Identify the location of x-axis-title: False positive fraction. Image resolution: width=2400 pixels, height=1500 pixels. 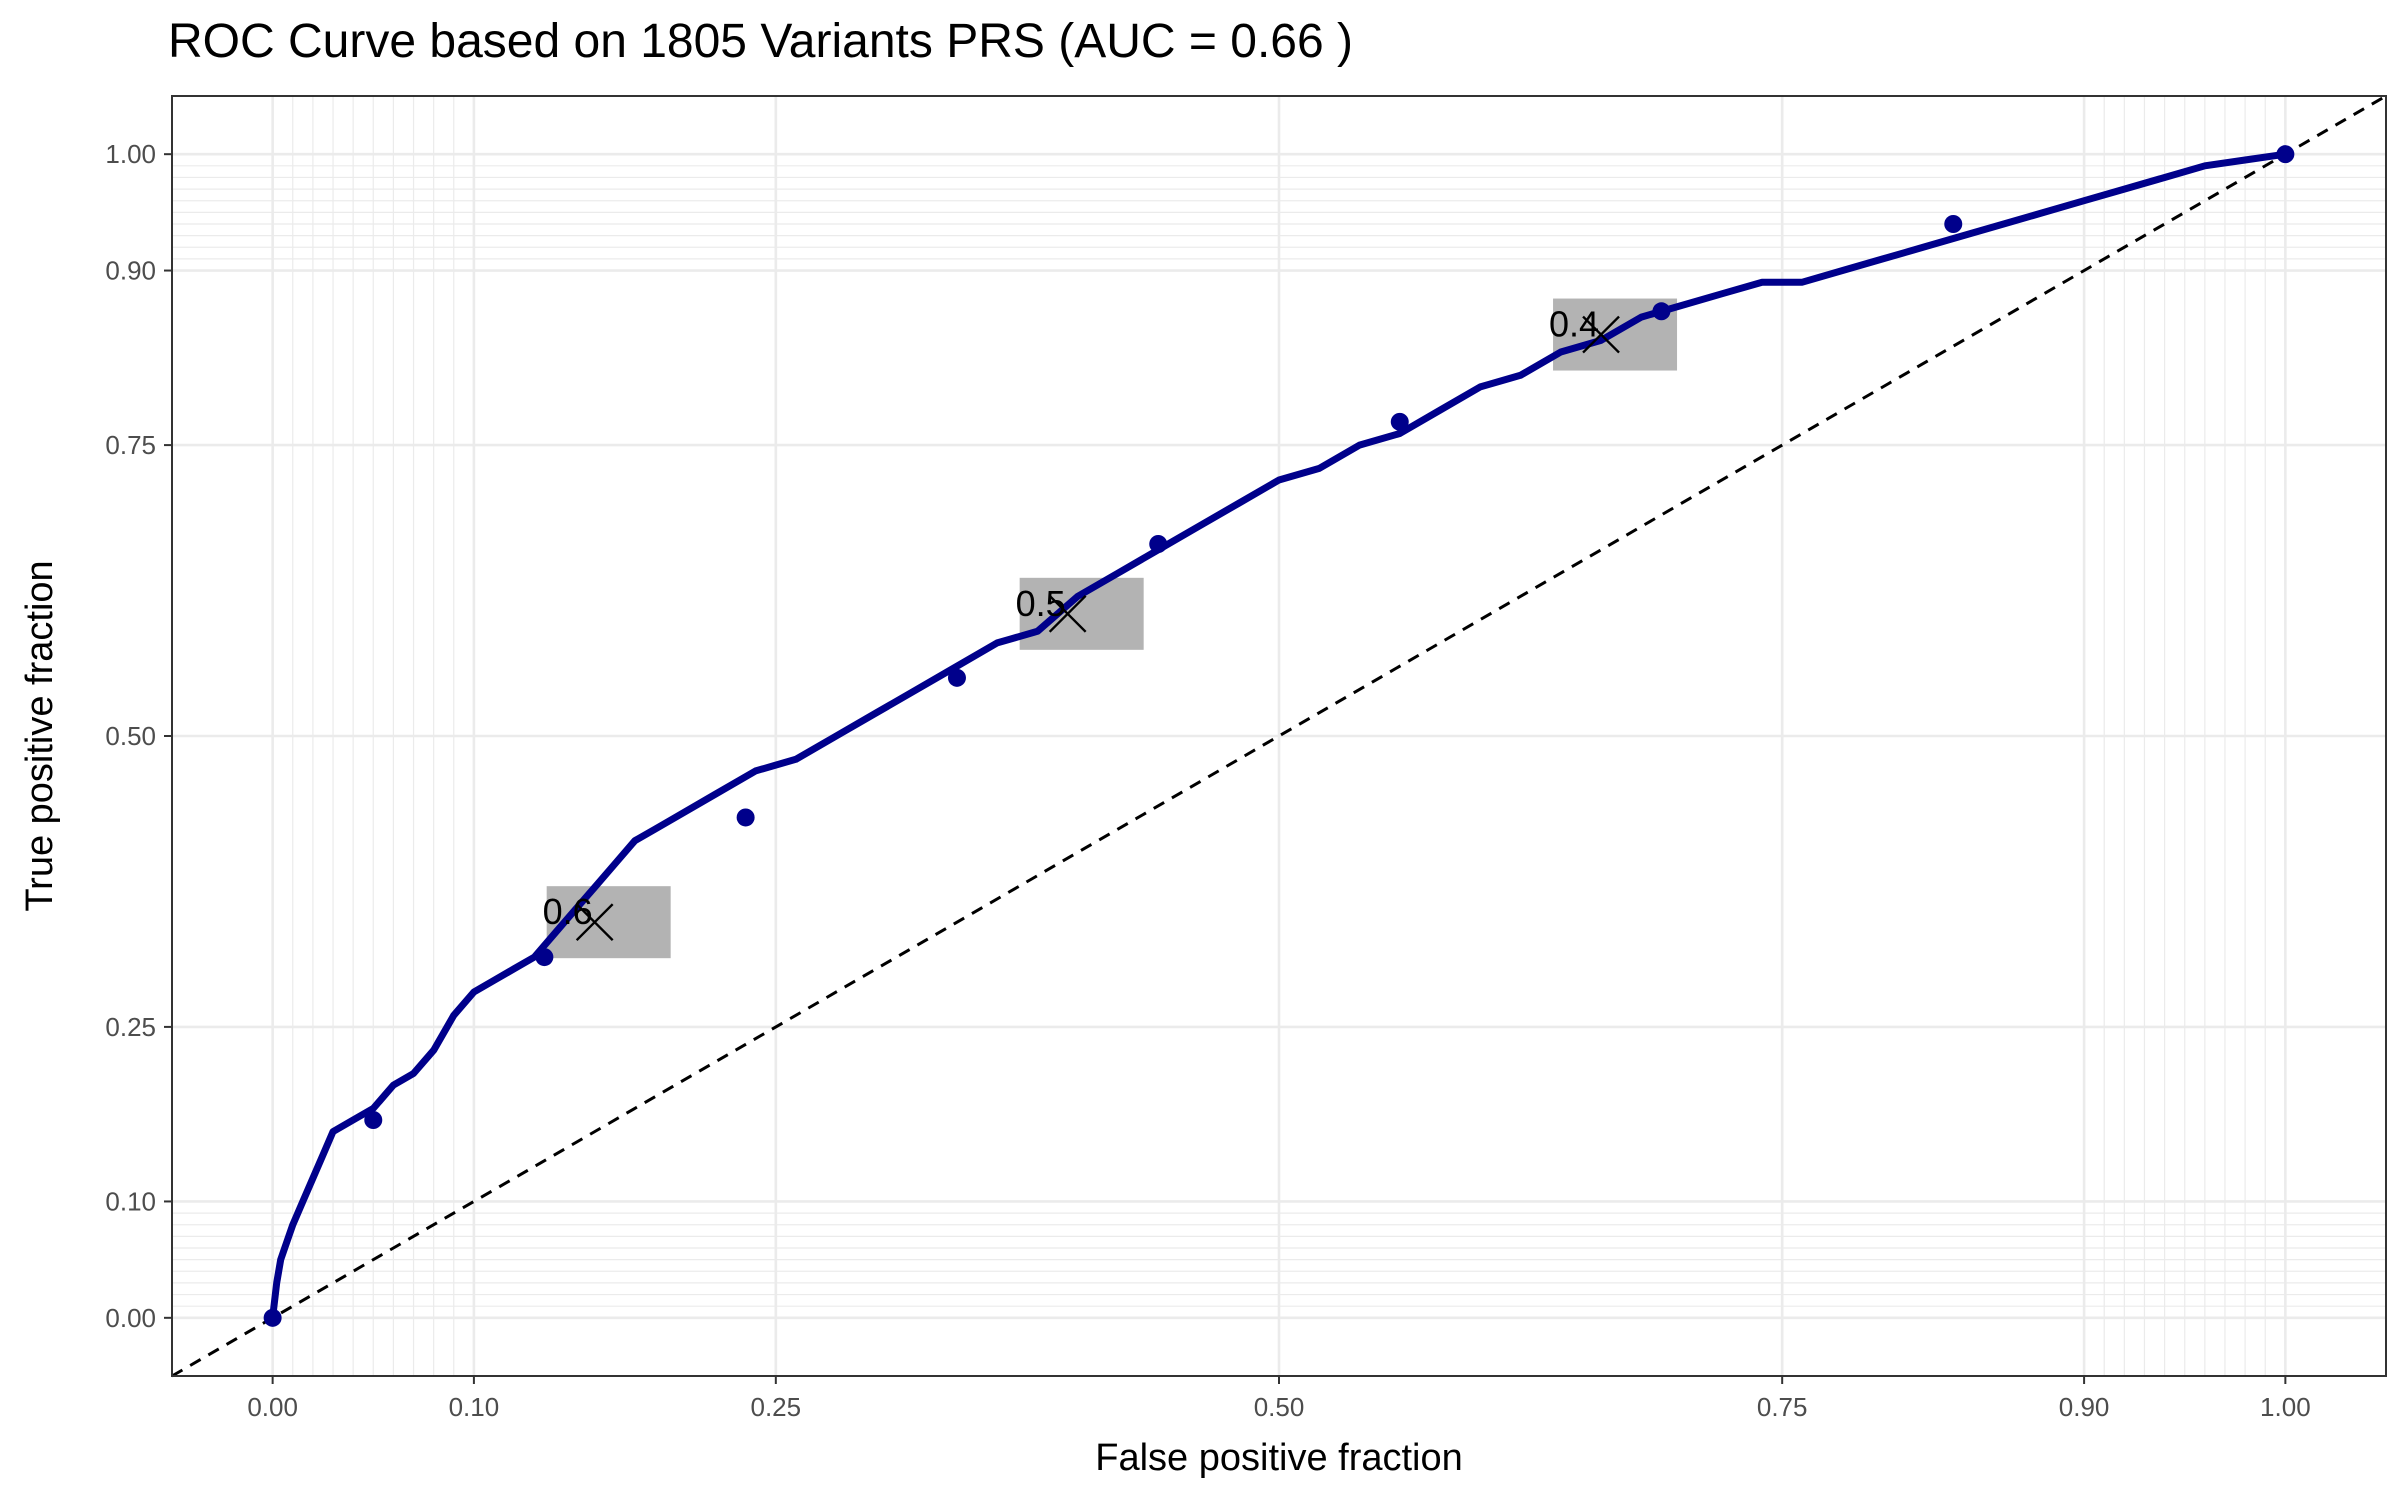
(1279, 1458).